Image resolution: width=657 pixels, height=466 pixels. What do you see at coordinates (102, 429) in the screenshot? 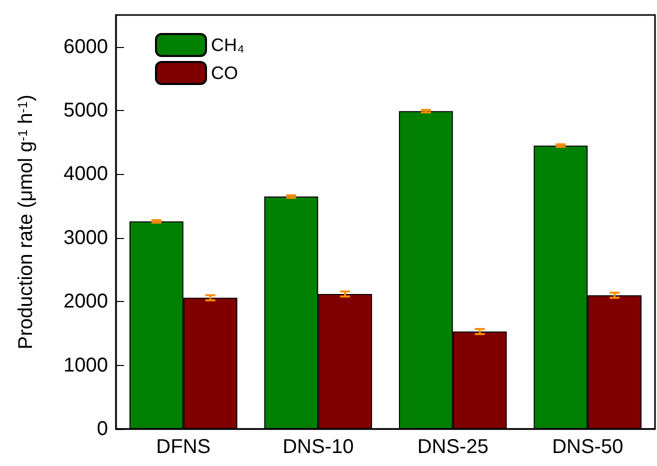
I see `y-tick-label: 0` at bounding box center [102, 429].